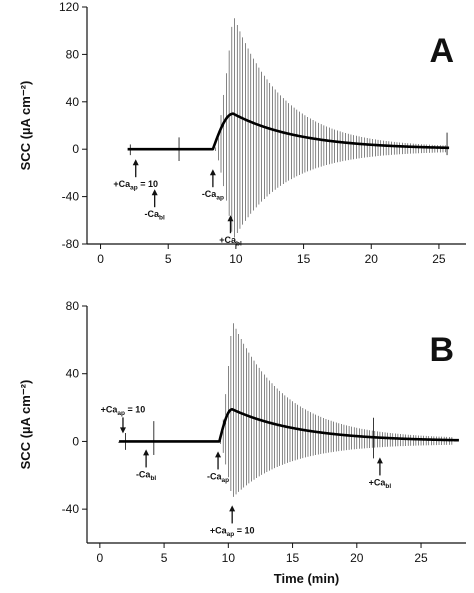 The height and width of the screenshot is (593, 474). I want to click on annotation-plus-ca-ap-10-bottom: +Caap = 10, so click(232, 521).